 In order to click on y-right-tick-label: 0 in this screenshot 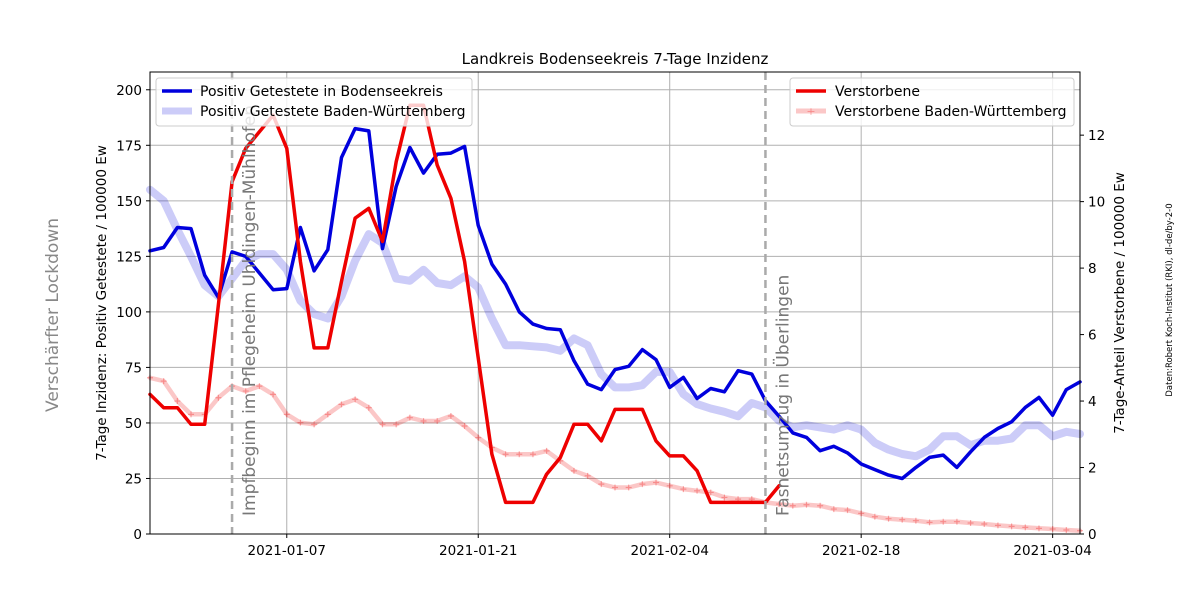, I will do `click(1092, 535)`.